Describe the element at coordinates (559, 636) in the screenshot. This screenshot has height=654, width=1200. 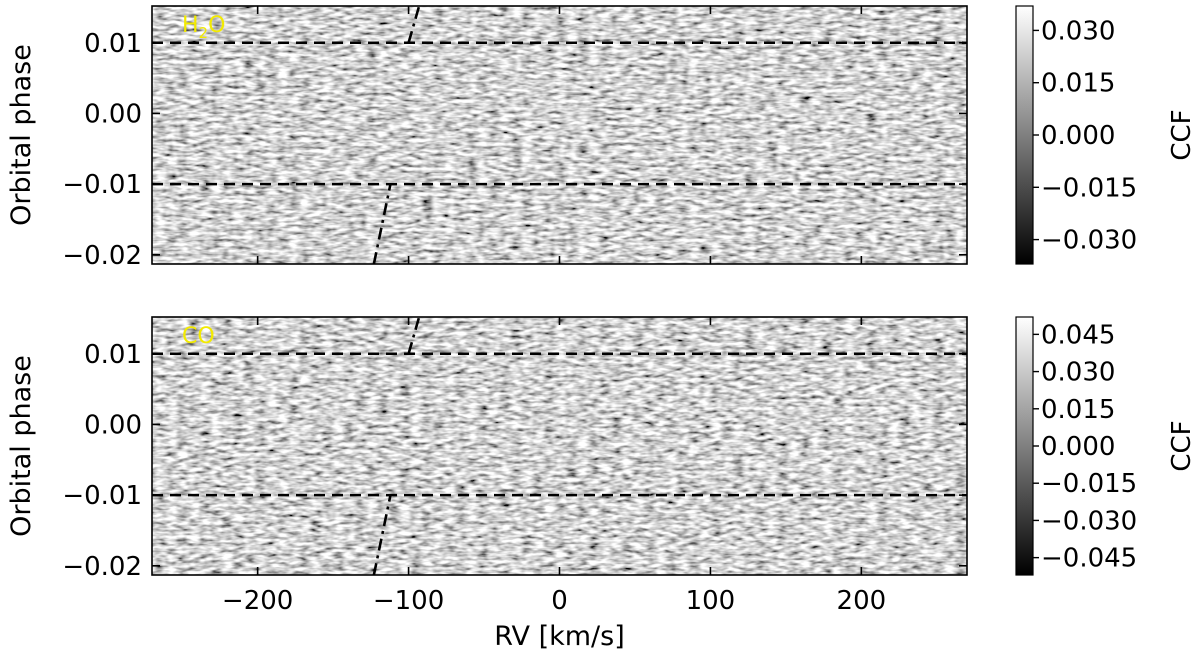
I see `x-axis-title: RV [km/s]` at that location.